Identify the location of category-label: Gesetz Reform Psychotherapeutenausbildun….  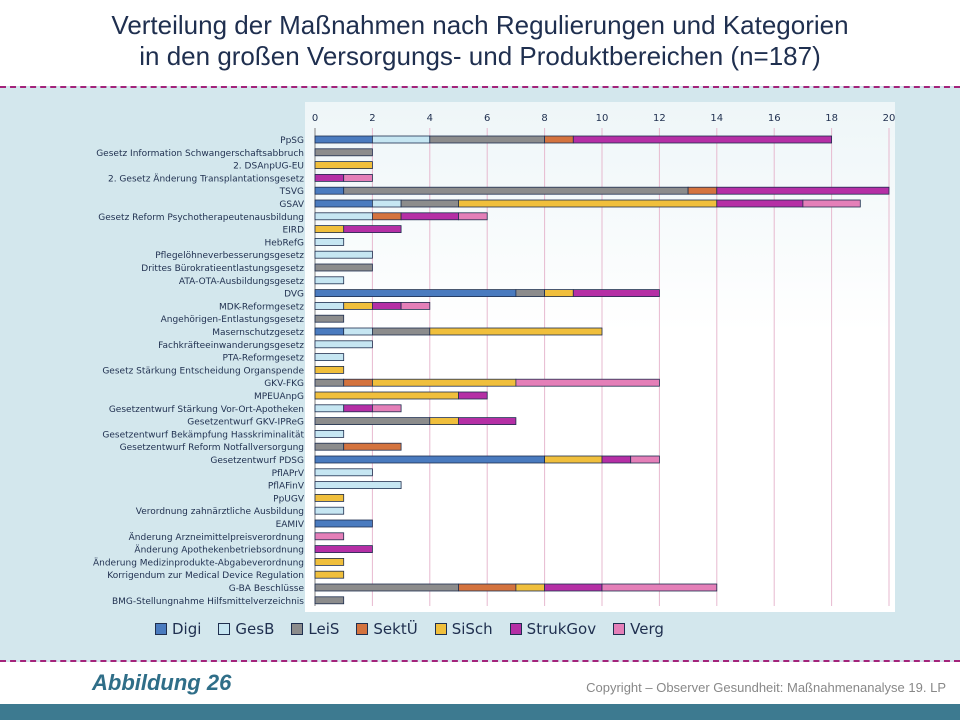
(201, 218).